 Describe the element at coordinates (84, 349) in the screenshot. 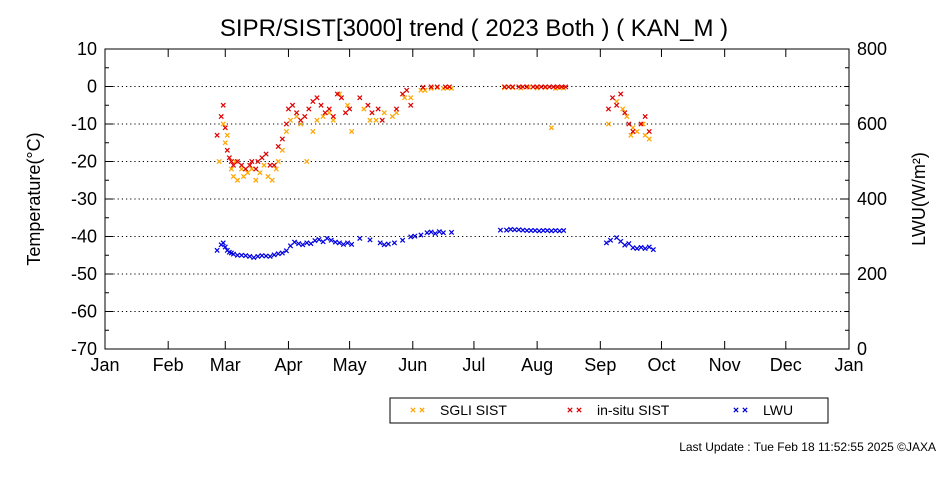

I see `y-tick-label: -70` at that location.